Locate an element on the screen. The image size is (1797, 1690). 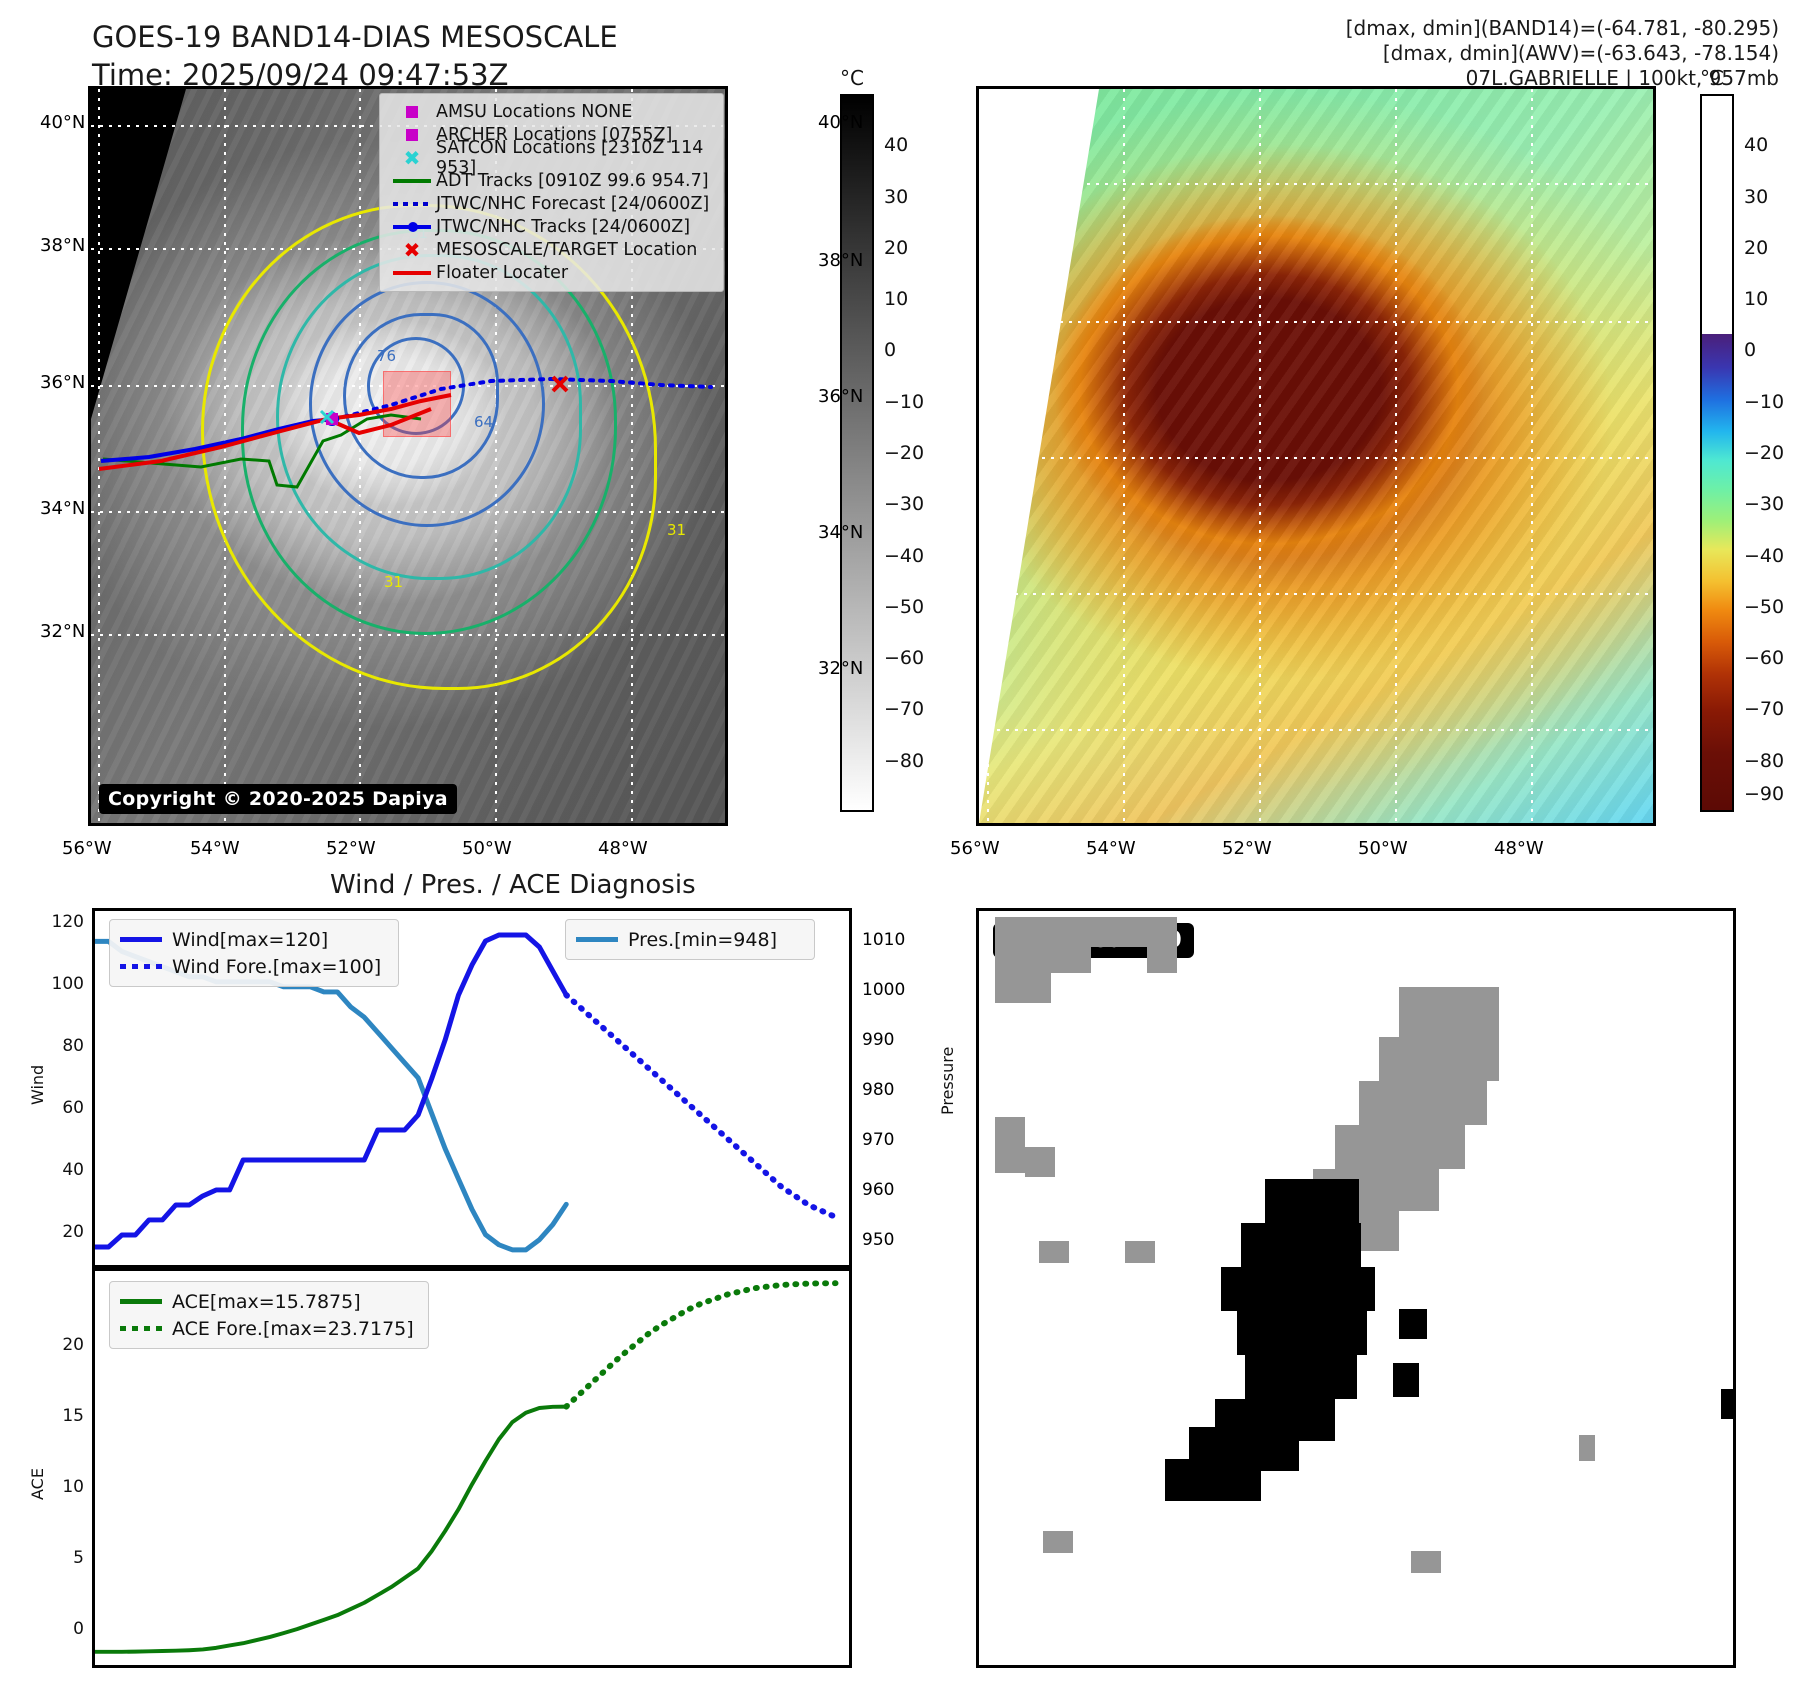
pressure-yaxis: 1010 1000 990 980 970 960 950 is located at coordinates (907, 1088).